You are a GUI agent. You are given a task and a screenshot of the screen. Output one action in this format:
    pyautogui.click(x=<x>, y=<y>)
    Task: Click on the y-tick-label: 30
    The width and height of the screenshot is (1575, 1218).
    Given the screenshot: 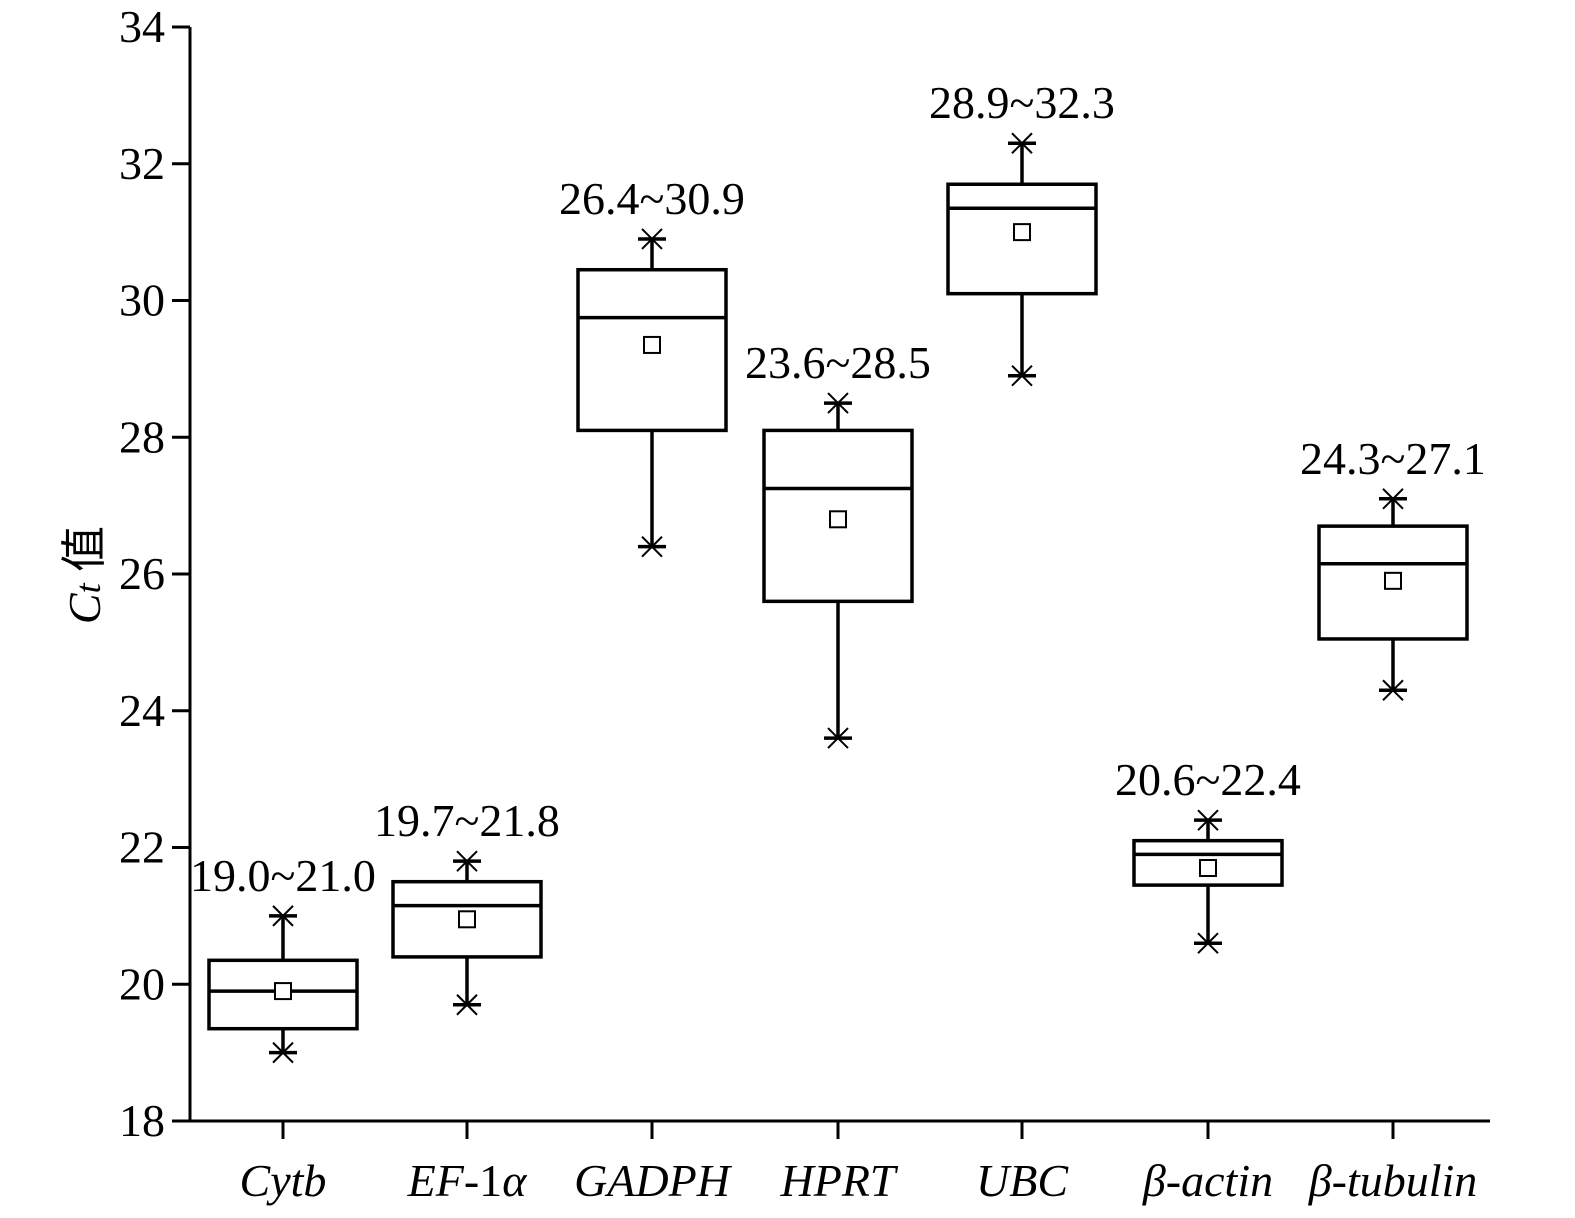 What is the action you would take?
    pyautogui.click(x=142, y=300)
    